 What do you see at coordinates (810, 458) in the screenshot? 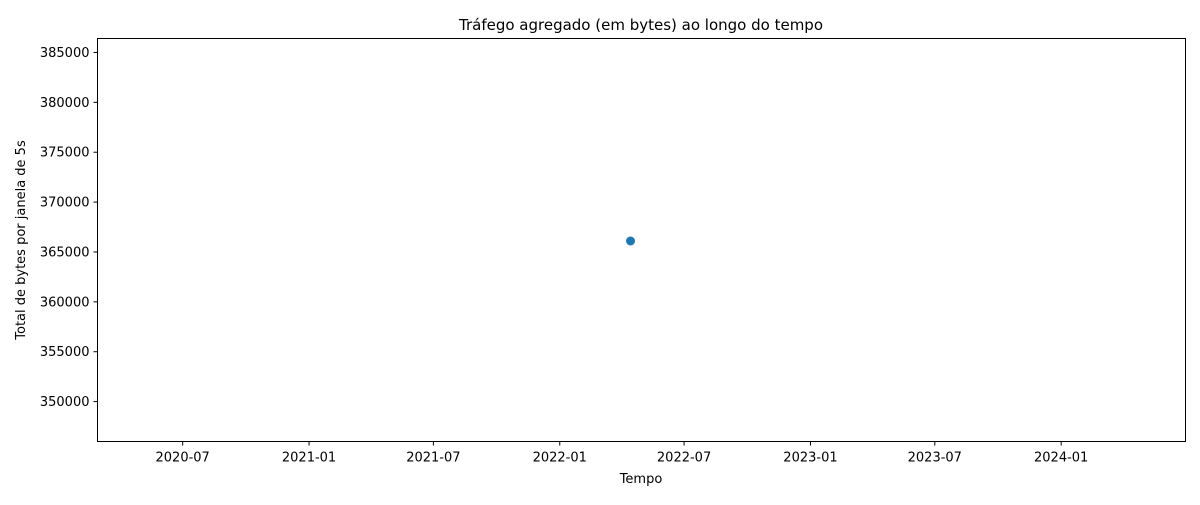
I see `x-tick-label: 2023-01` at bounding box center [810, 458].